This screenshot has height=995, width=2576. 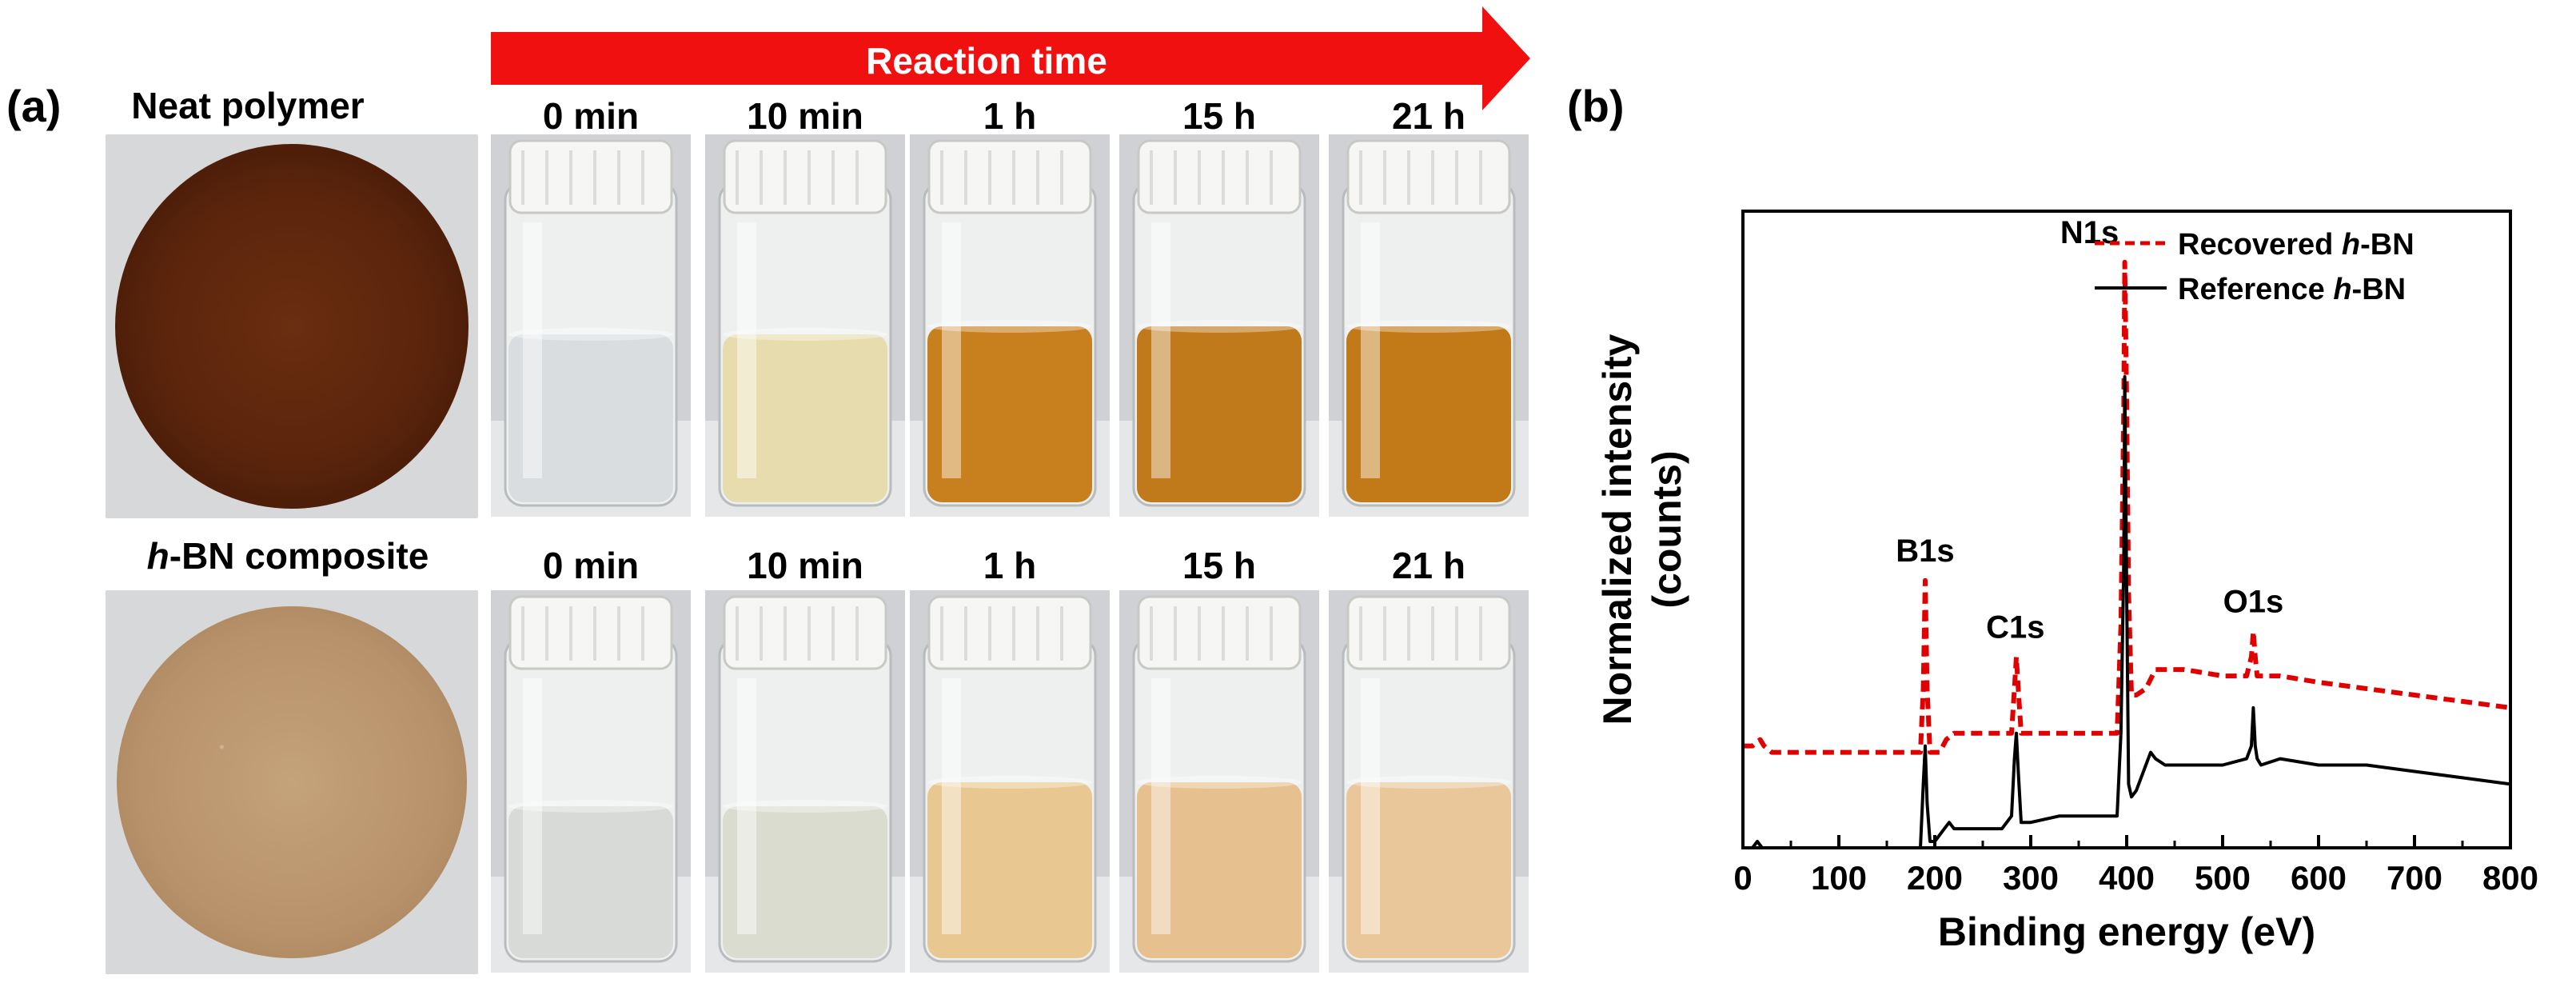 What do you see at coordinates (2015, 627) in the screenshot?
I see `peak-label-c1s: C1s` at bounding box center [2015, 627].